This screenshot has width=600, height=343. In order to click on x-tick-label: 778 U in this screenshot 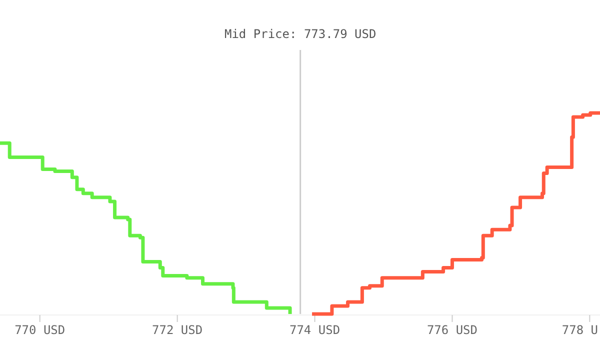, I will do `click(580, 330)`.